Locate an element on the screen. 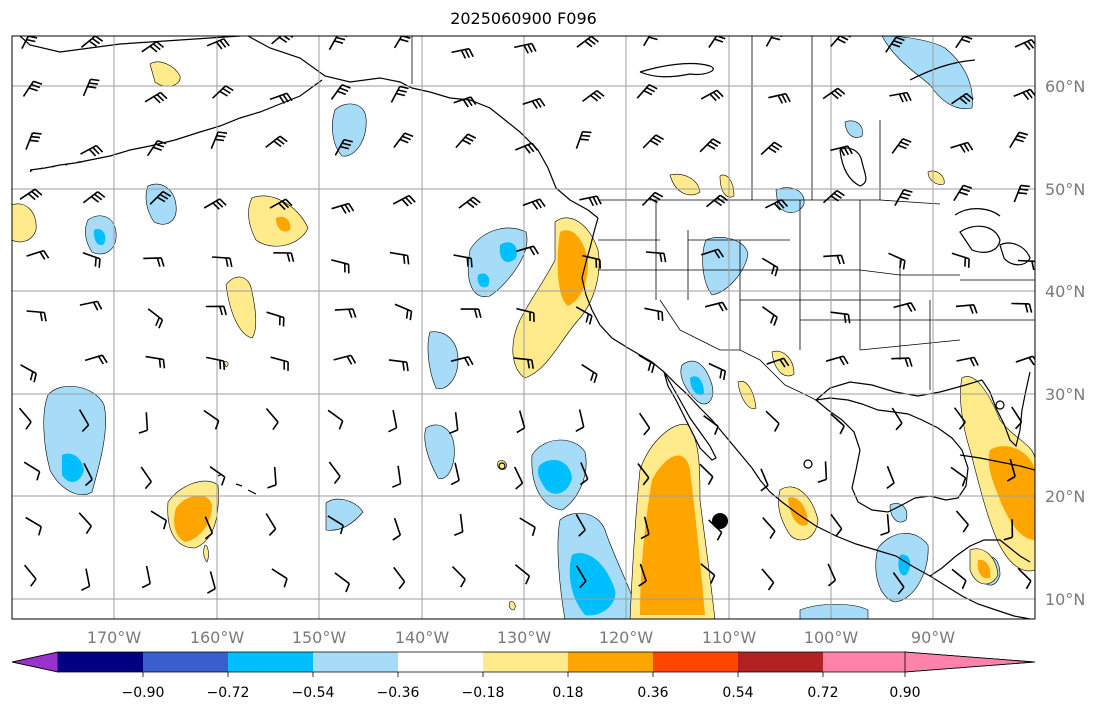  neg-core is located at coordinates (697, 386).